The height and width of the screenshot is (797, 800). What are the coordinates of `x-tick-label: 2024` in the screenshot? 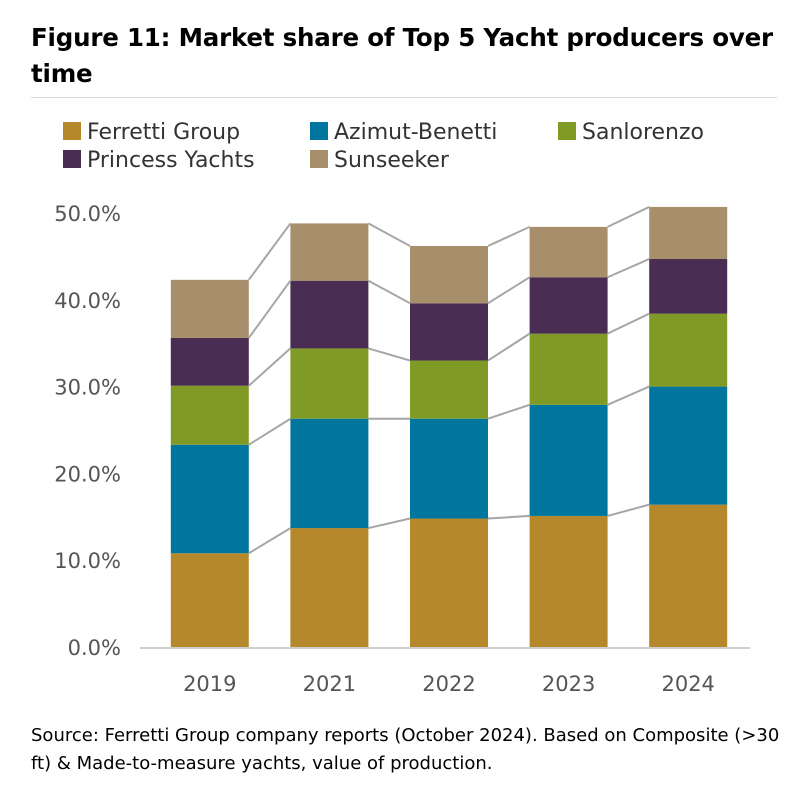 It's located at (687, 684).